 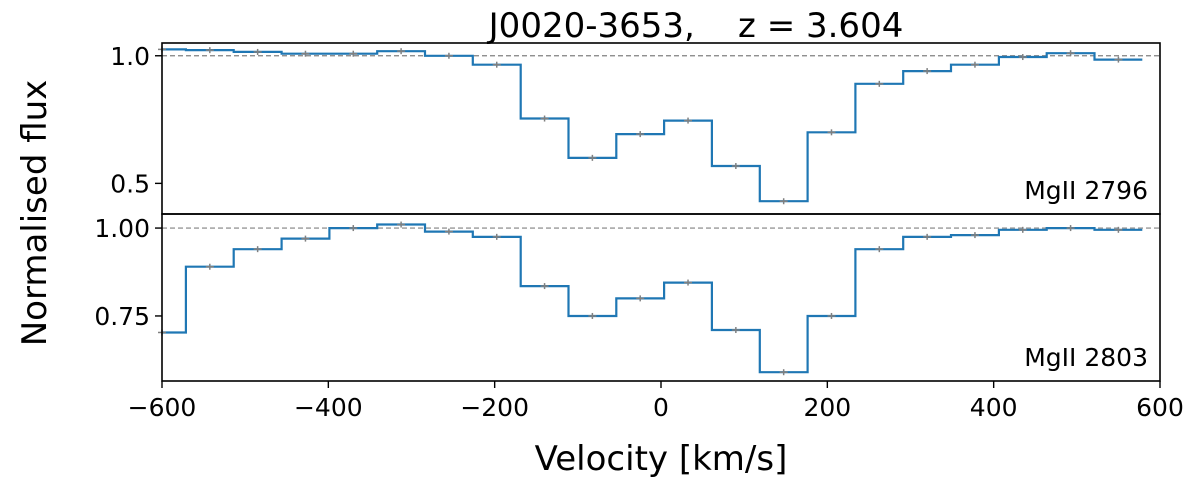 What do you see at coordinates (130, 183) in the screenshot?
I see `y-tick-label-mgii-2796: 0.5` at bounding box center [130, 183].